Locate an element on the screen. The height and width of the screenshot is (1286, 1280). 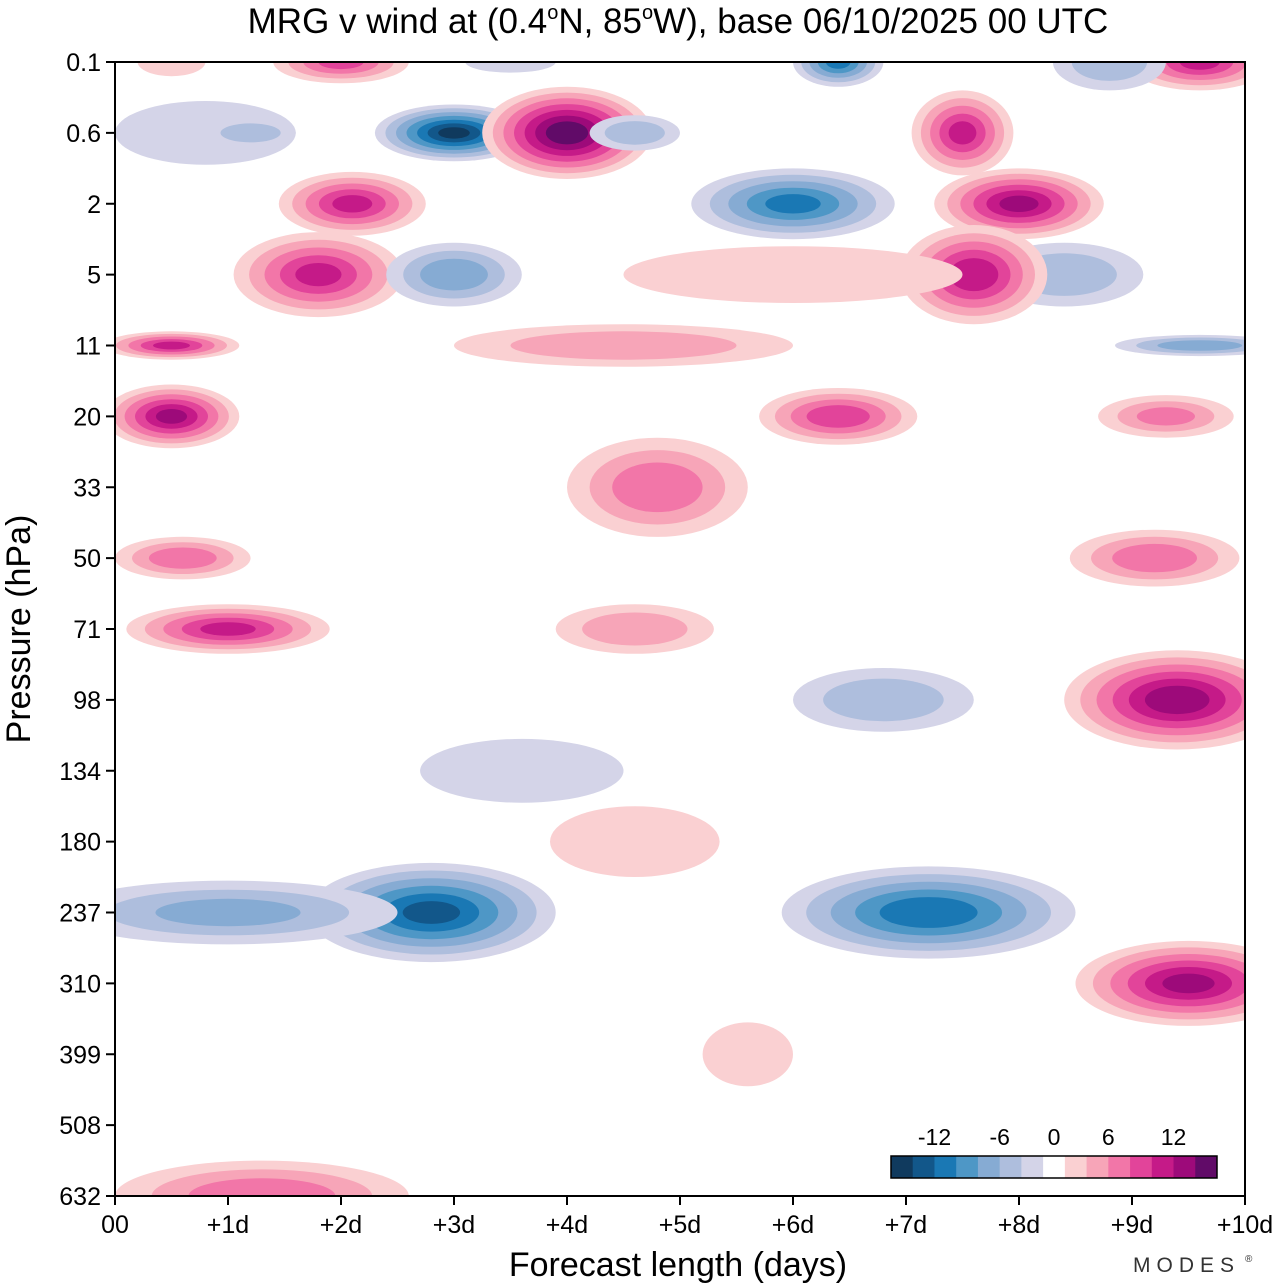
colorbar-tick-label: -12 is located at coordinates (934, 1137).